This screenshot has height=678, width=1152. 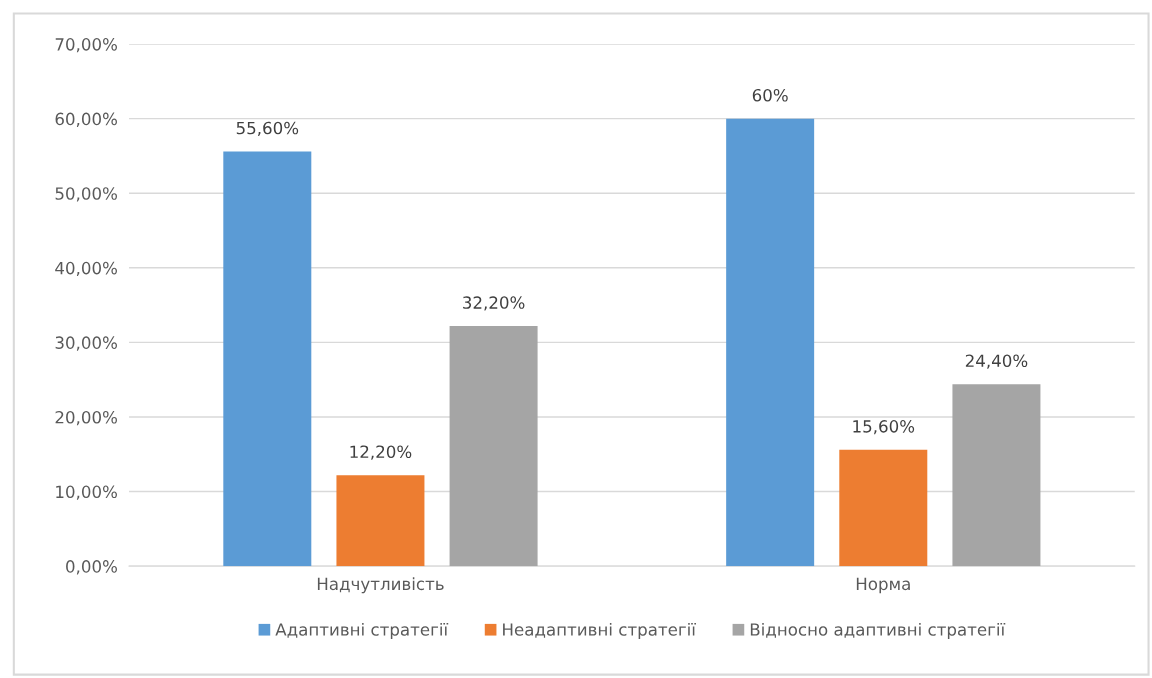 What do you see at coordinates (996, 361) in the screenshot?
I see `data-label: 24,40%` at bounding box center [996, 361].